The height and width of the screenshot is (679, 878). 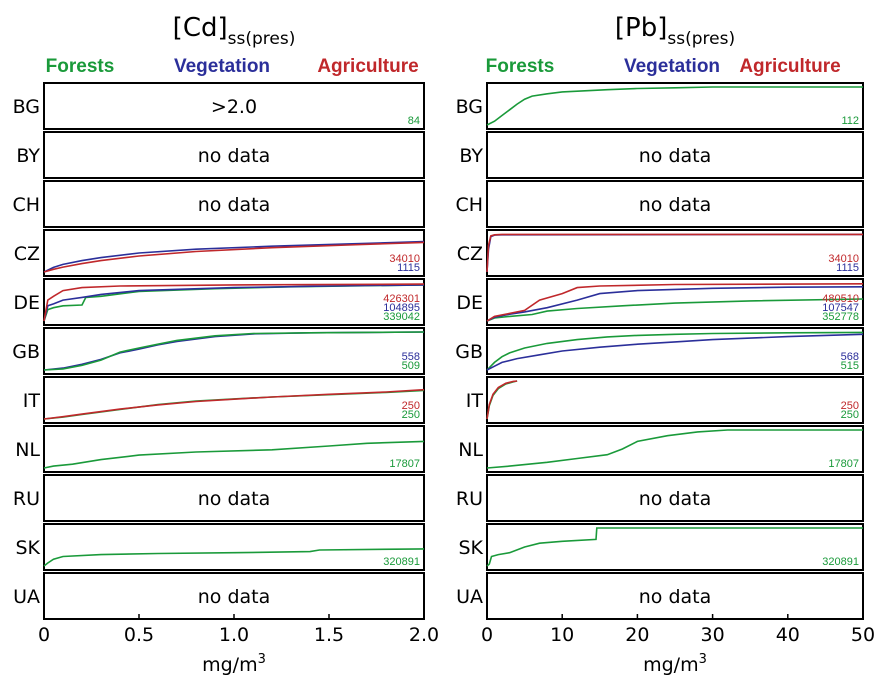 I want to click on sample-count-forests: 320891, so click(x=401, y=562).